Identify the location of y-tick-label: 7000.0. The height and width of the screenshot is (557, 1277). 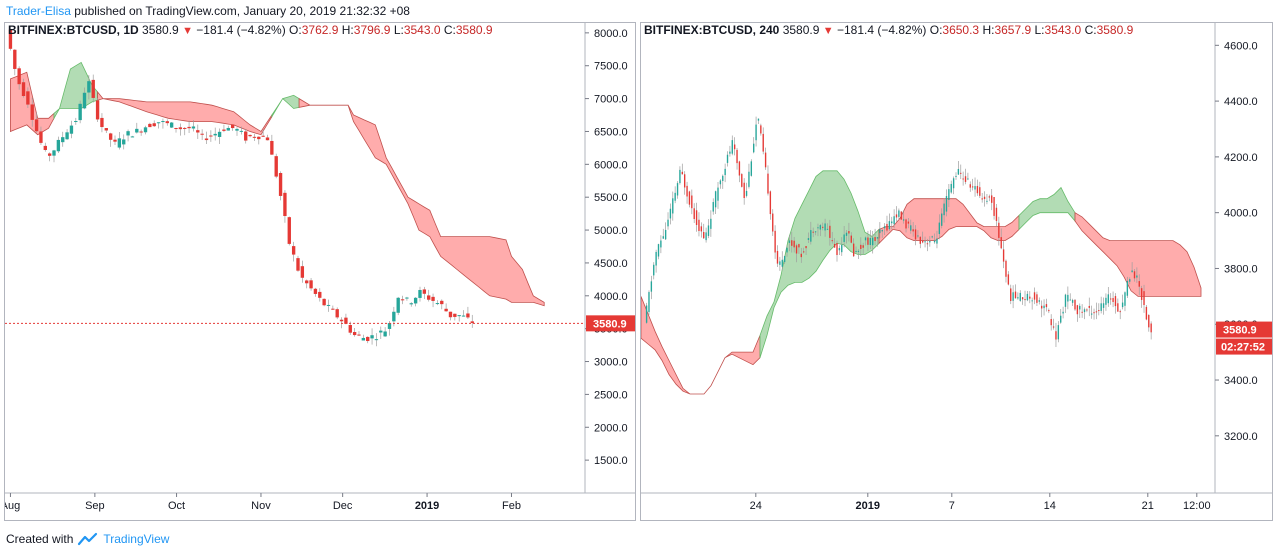
(611, 100).